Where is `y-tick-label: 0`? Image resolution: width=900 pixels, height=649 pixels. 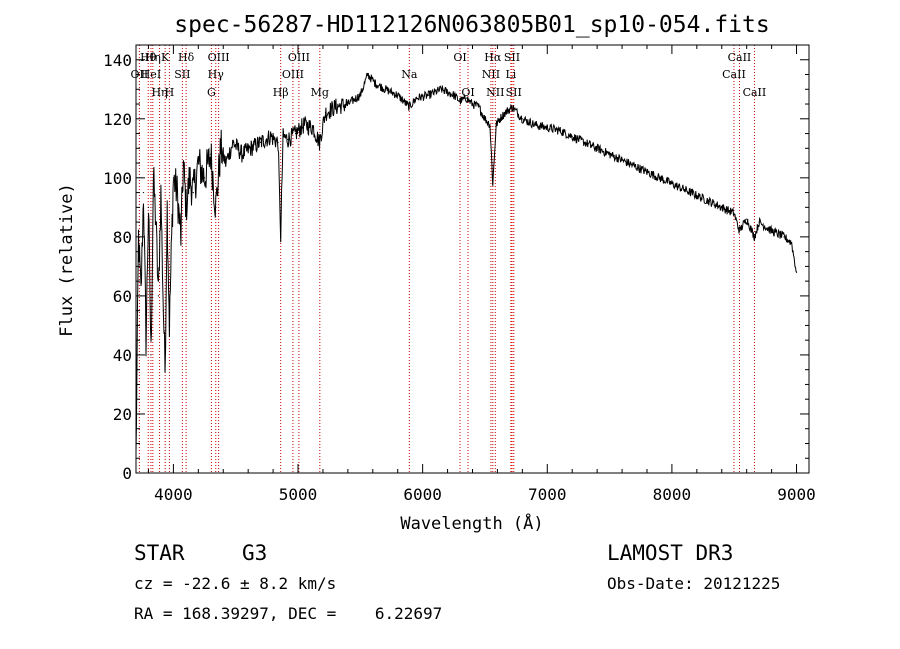
y-tick-label: 0 is located at coordinates (127, 473).